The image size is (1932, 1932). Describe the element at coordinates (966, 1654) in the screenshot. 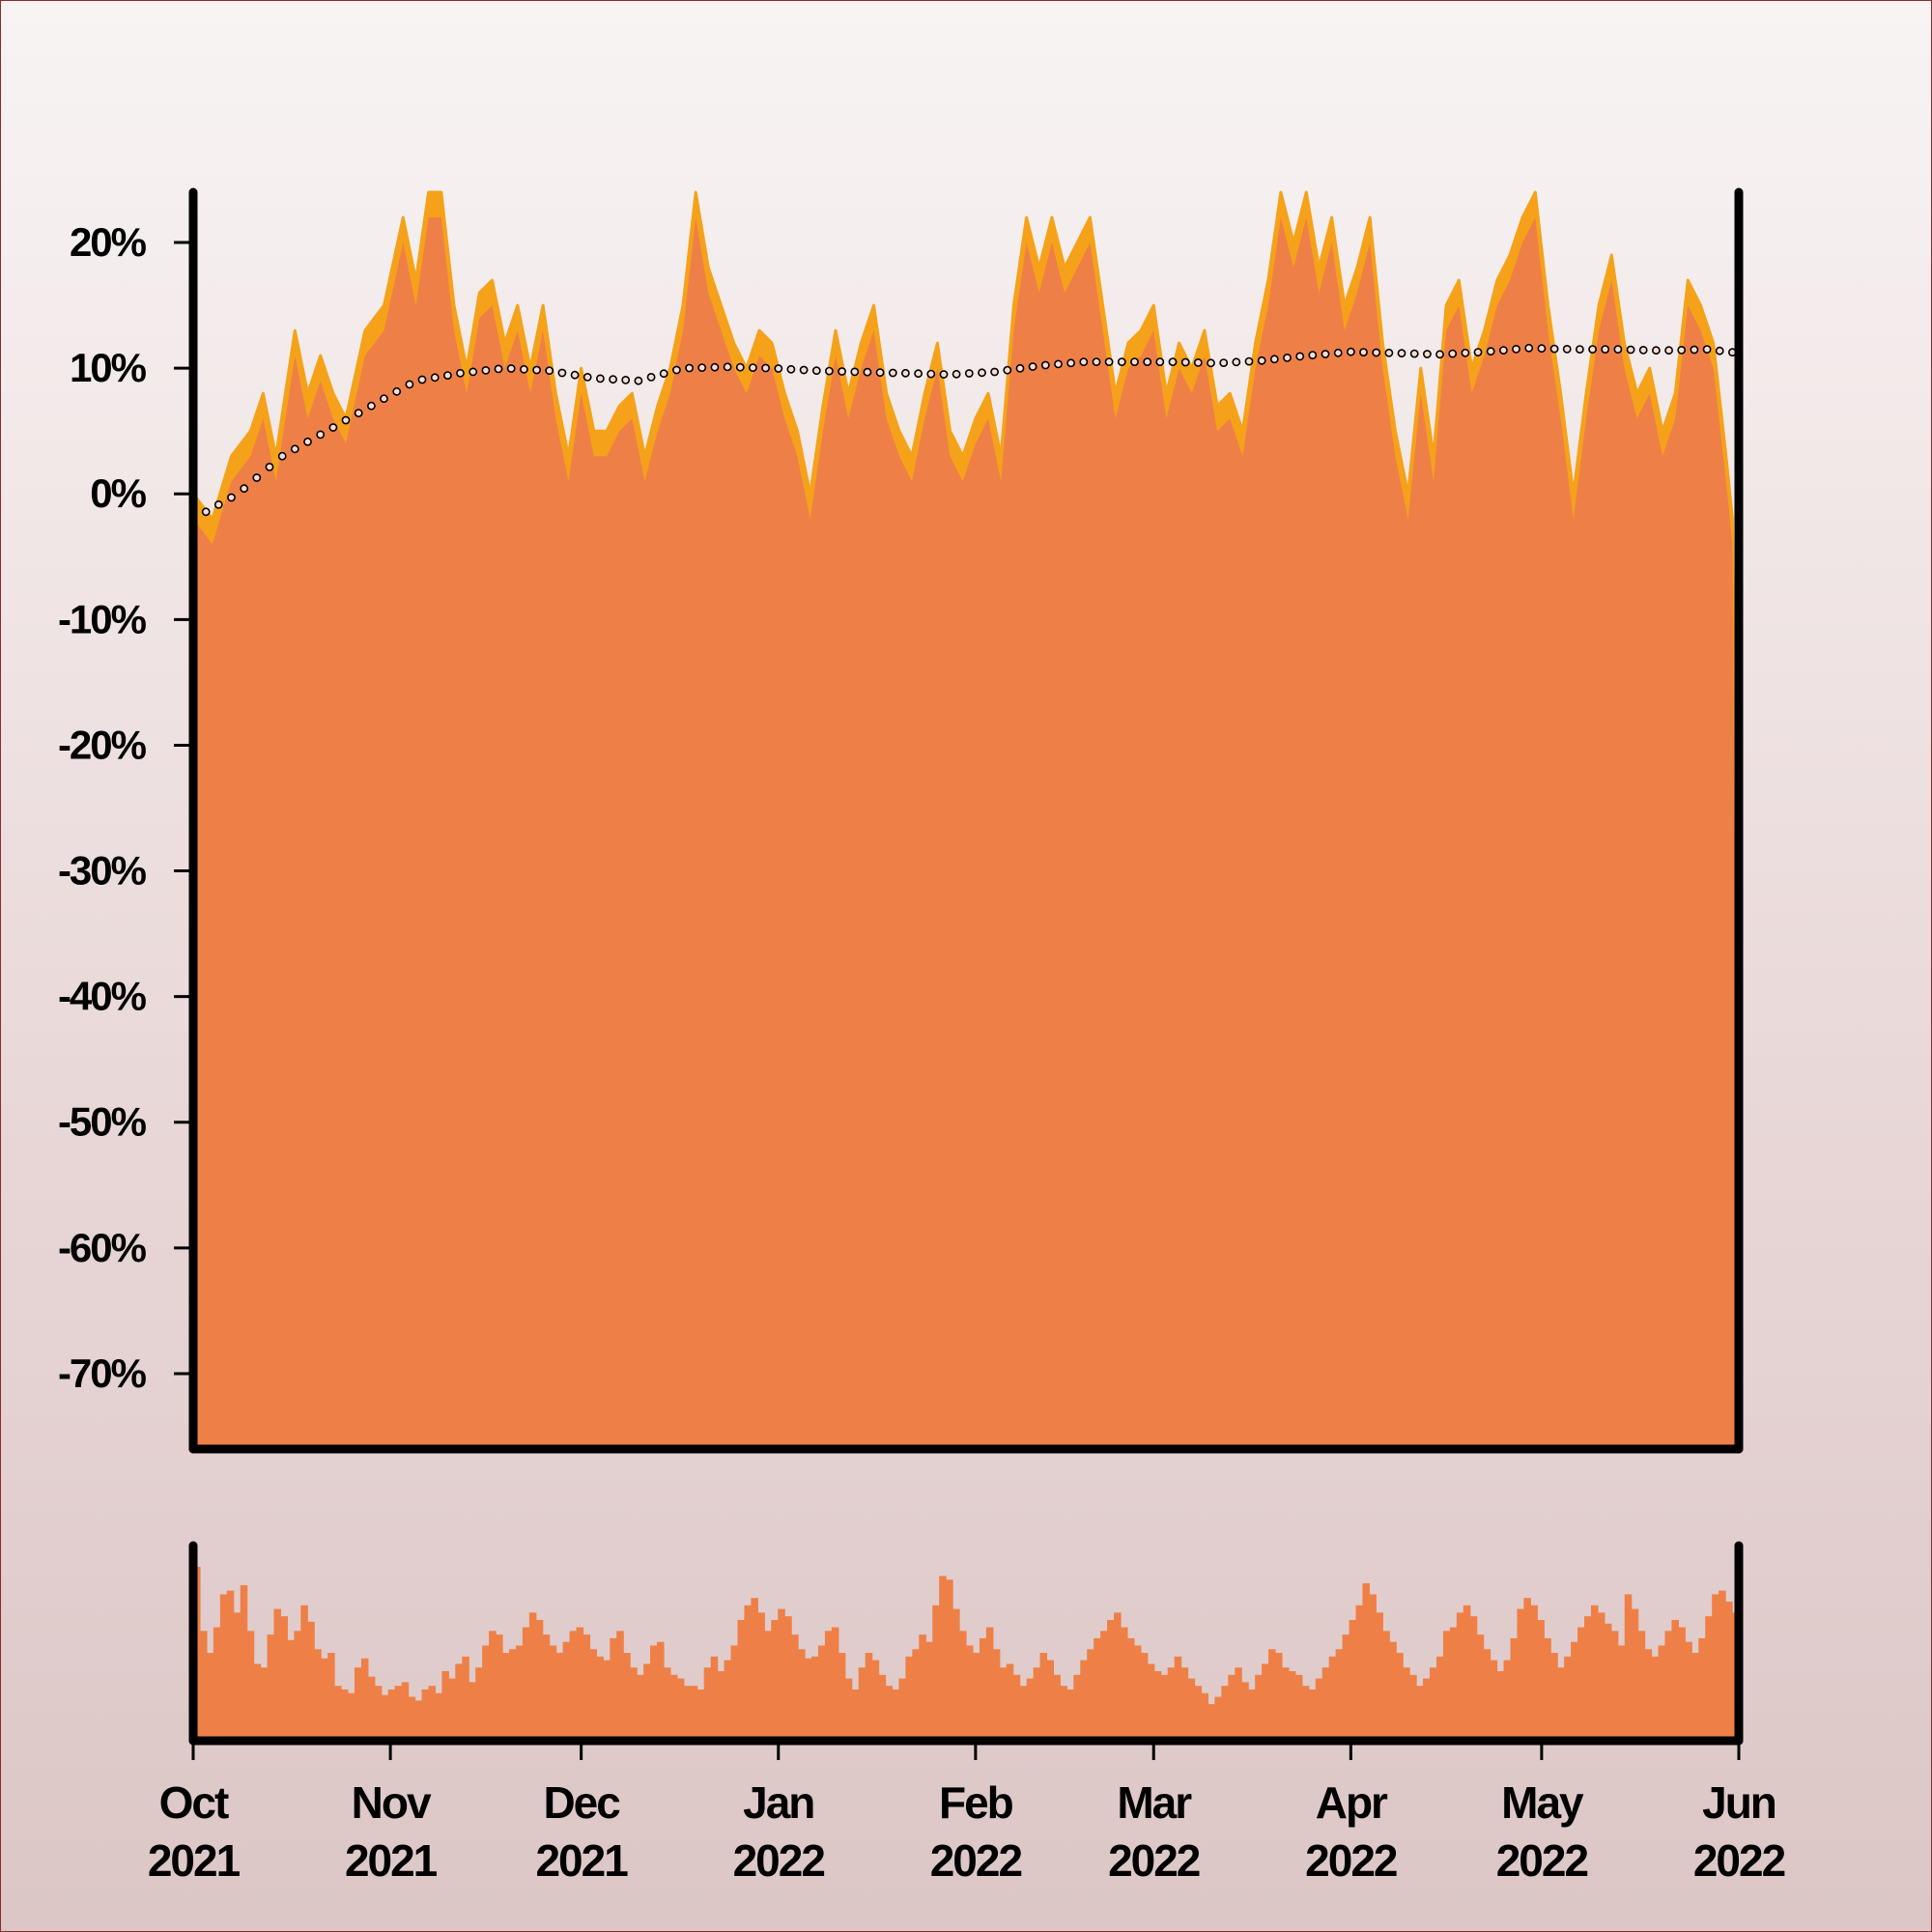

I see `volume-plot-area` at that location.